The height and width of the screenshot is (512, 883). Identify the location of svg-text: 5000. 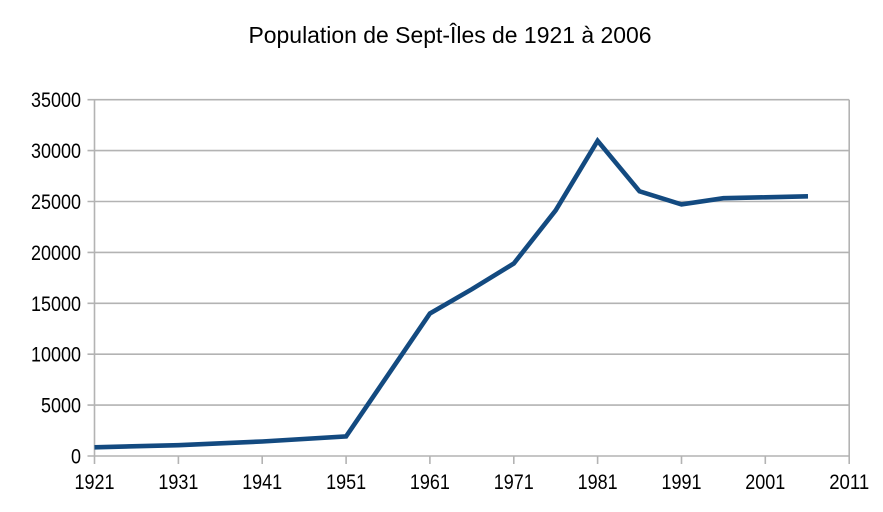
(61, 406).